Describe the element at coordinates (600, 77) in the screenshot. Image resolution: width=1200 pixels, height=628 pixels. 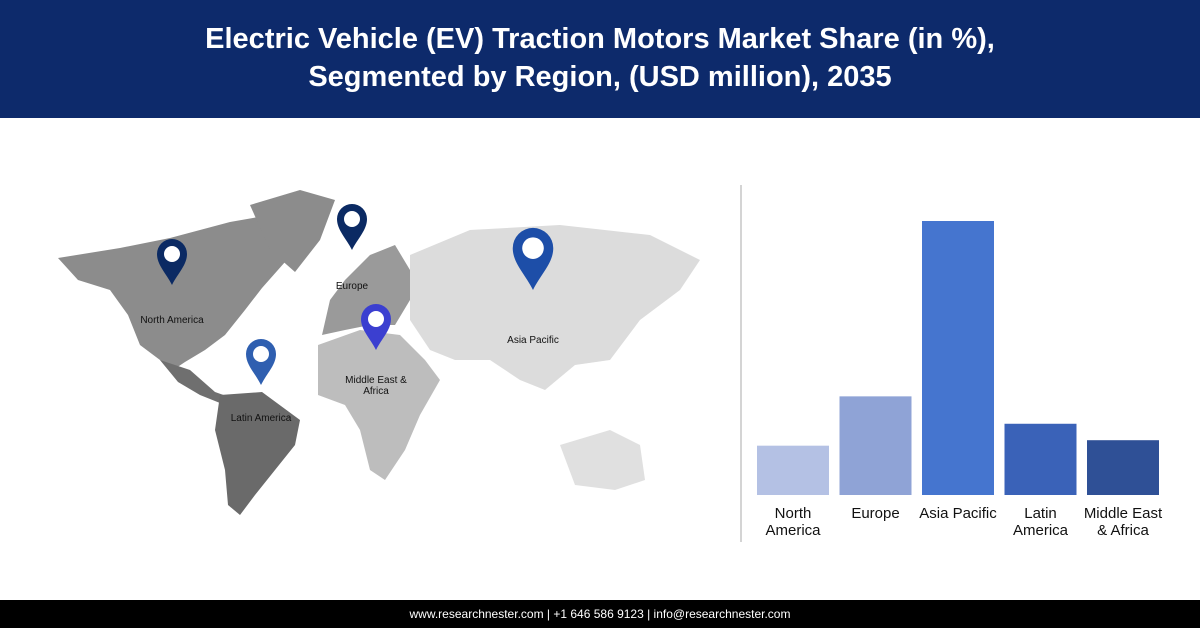
I see `title-line: Segmented by Region, (USD million), 2035` at that location.